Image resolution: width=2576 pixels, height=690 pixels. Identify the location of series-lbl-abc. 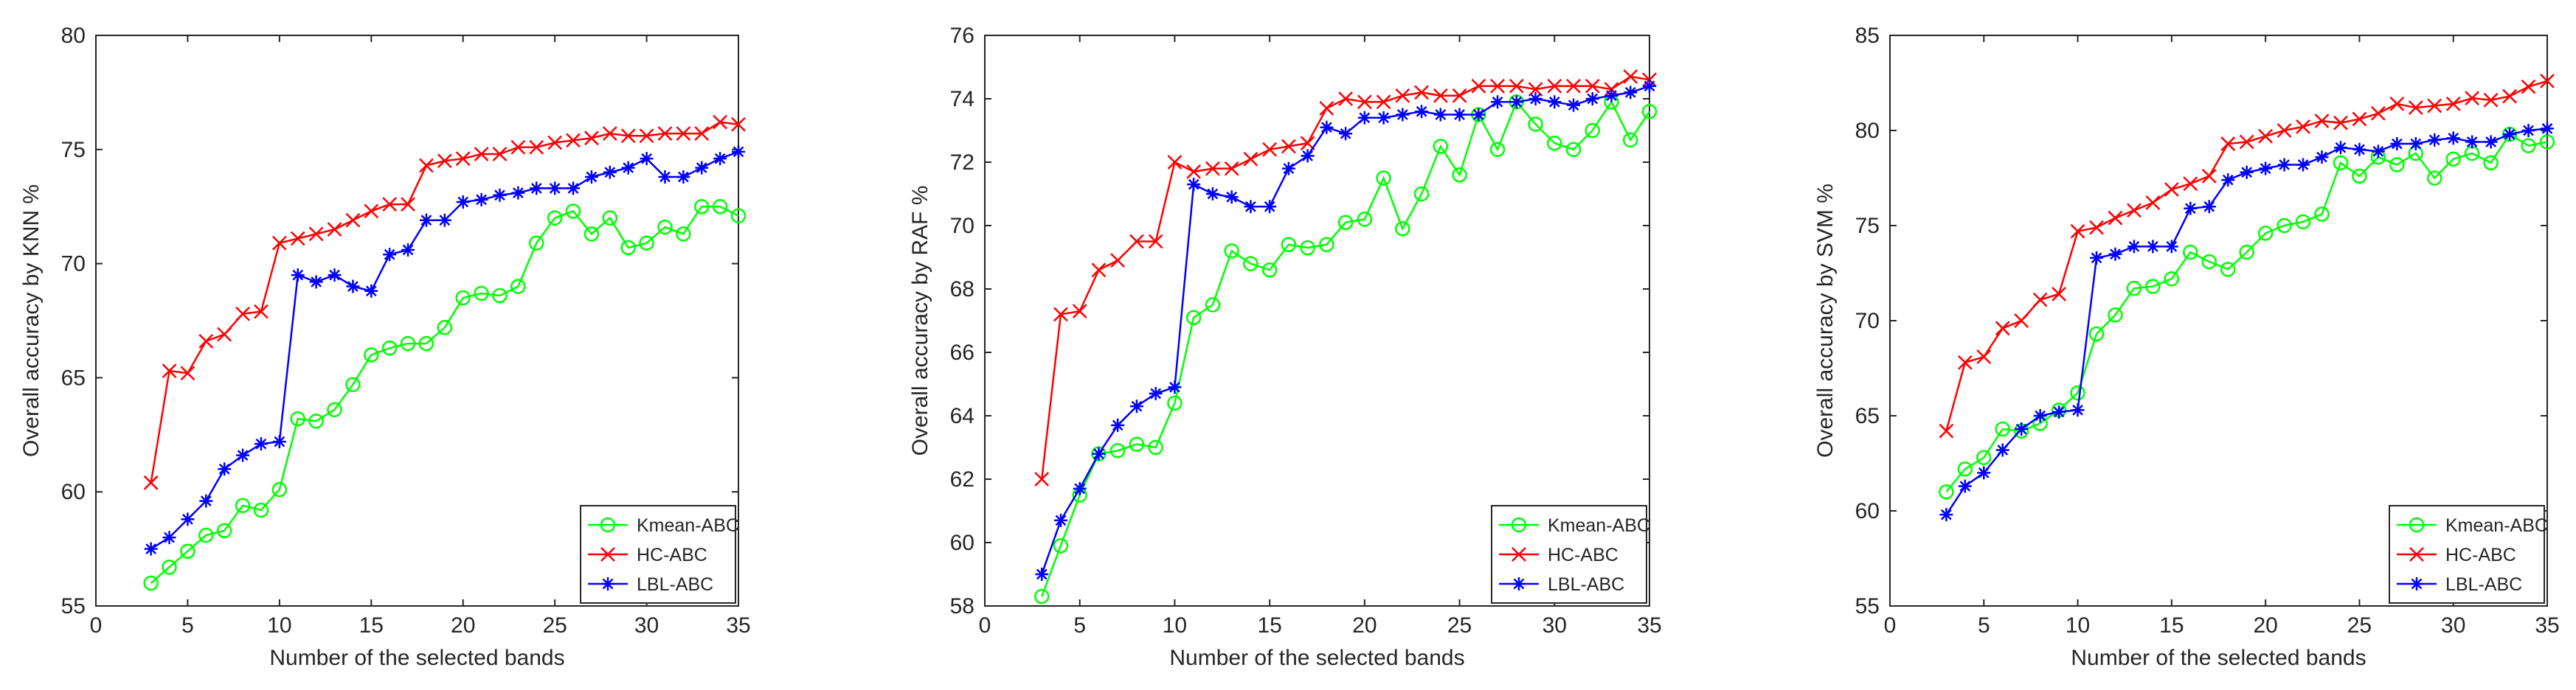
(445, 350).